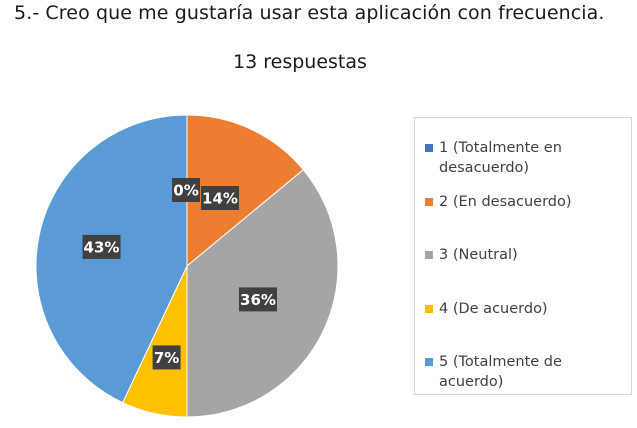 The width and height of the screenshot is (637, 428). I want to click on data-label-text-4: 7%, so click(166, 358).